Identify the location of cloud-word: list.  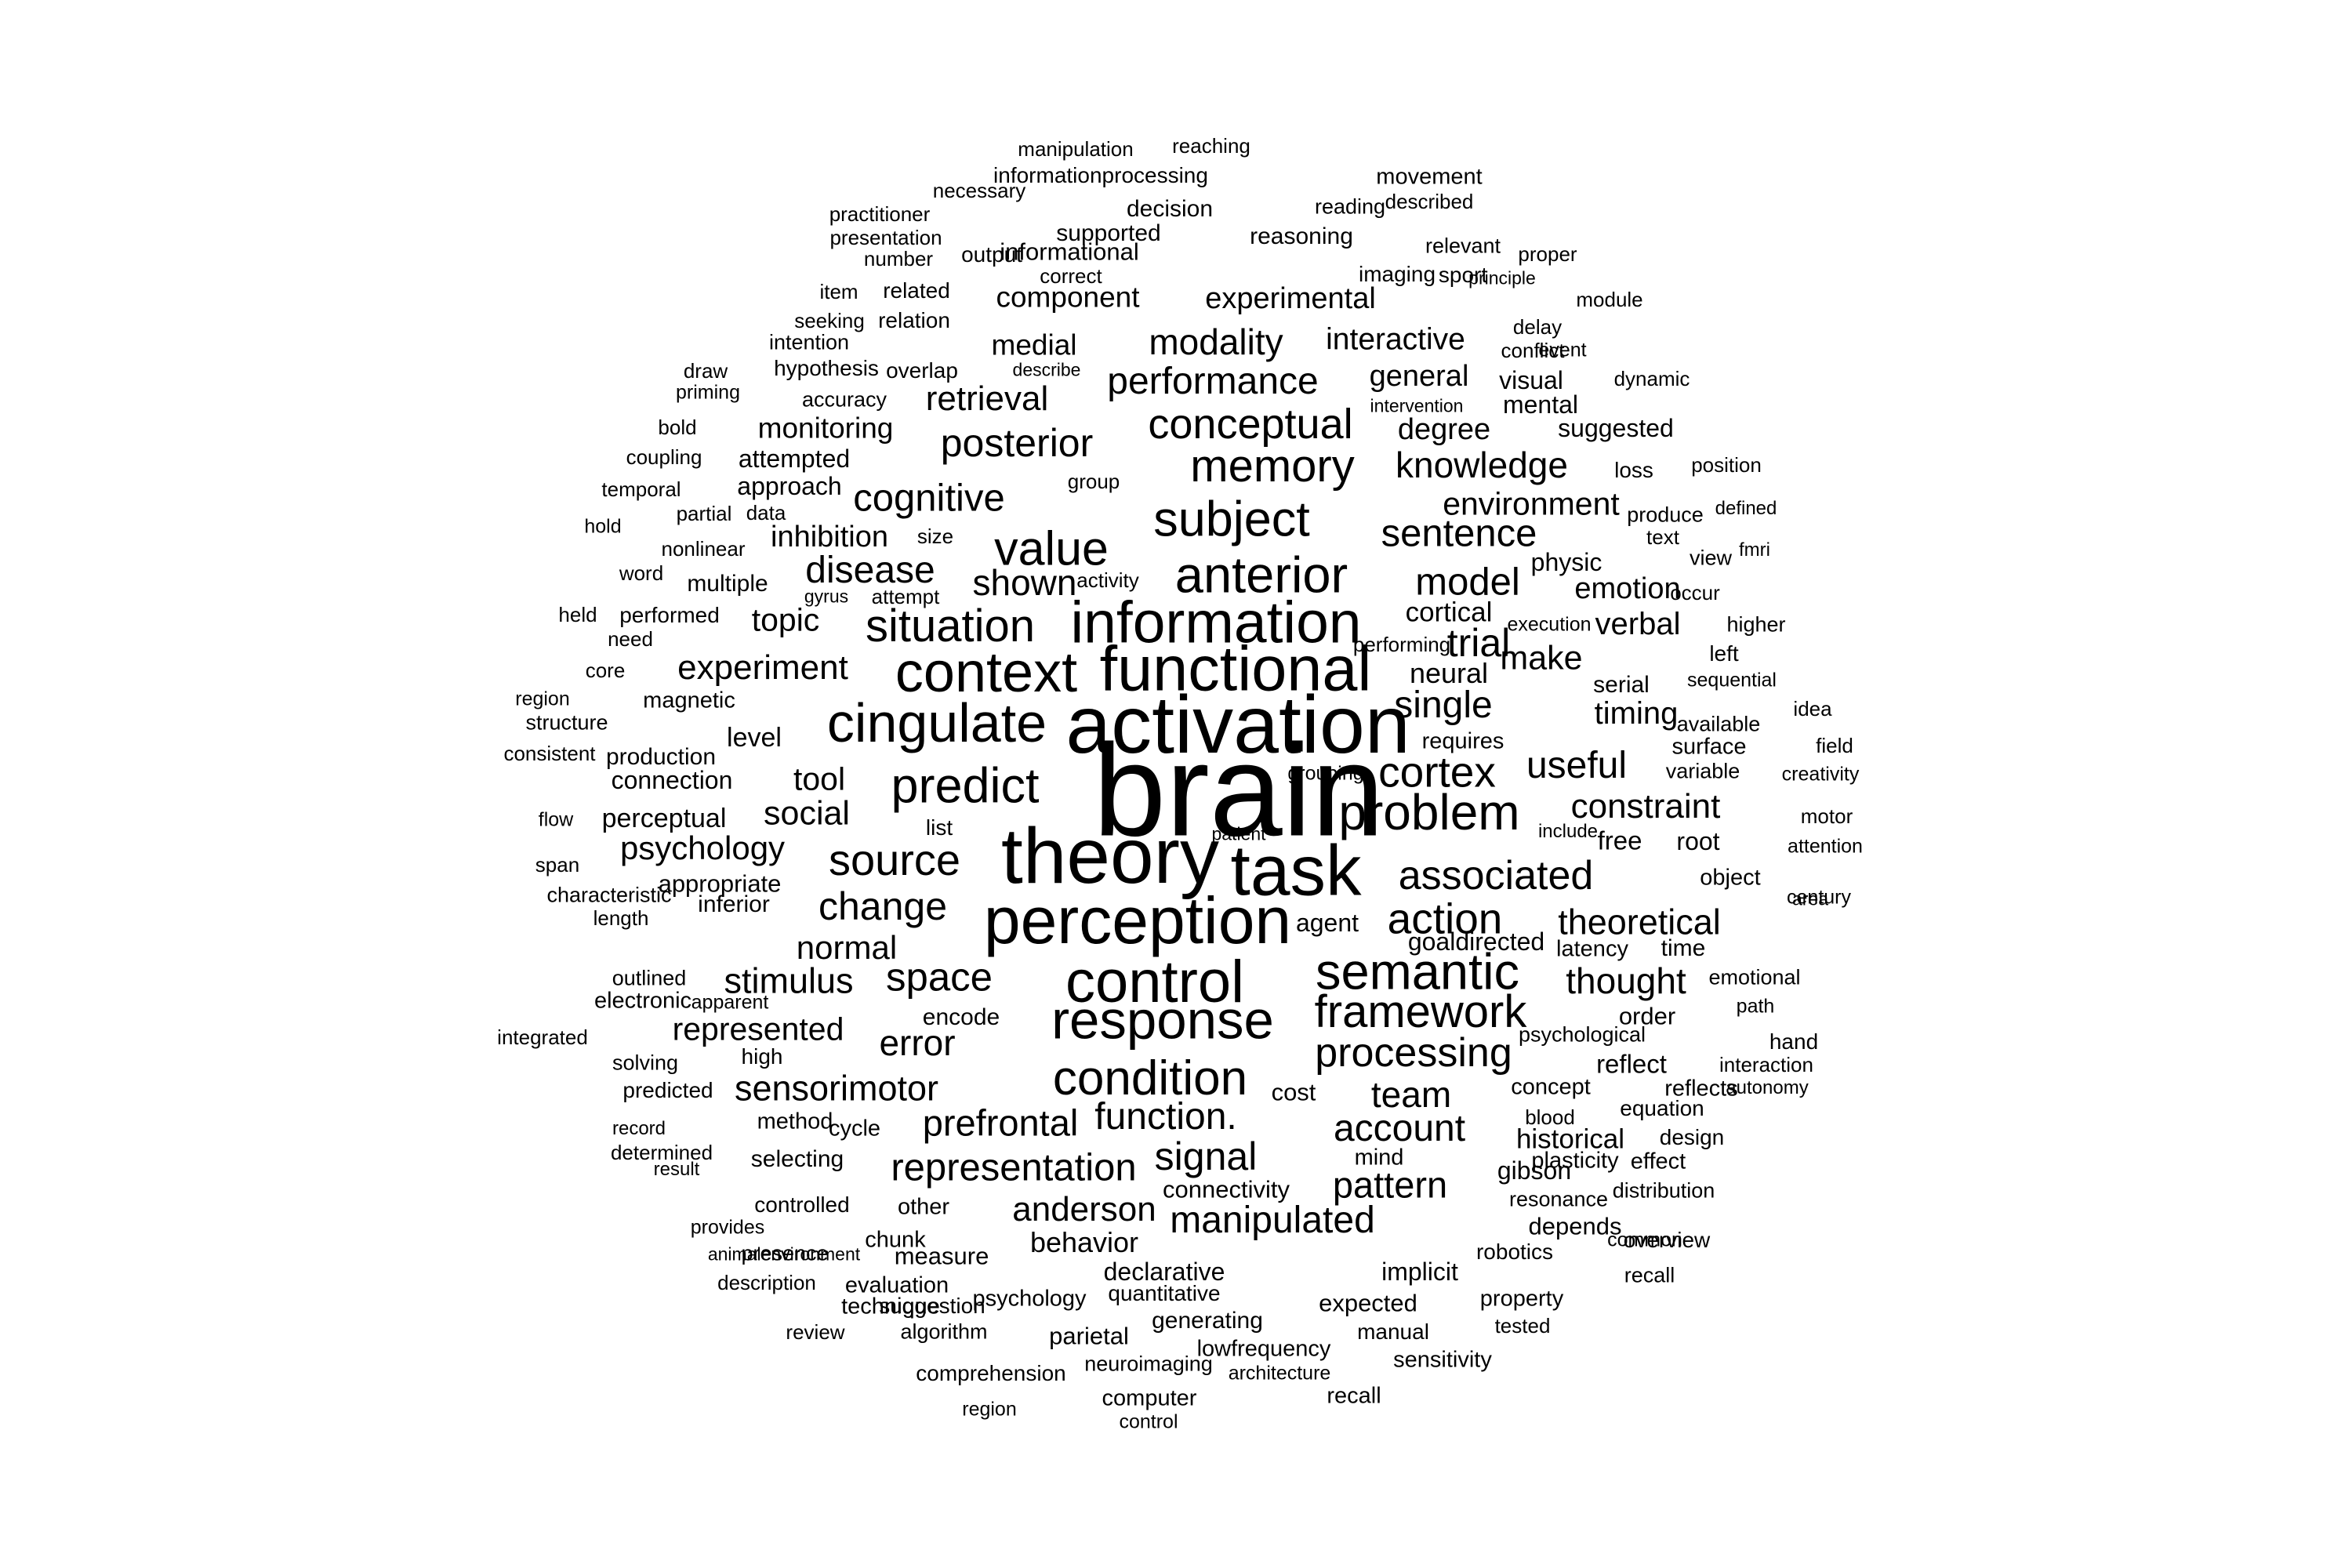
(939, 828).